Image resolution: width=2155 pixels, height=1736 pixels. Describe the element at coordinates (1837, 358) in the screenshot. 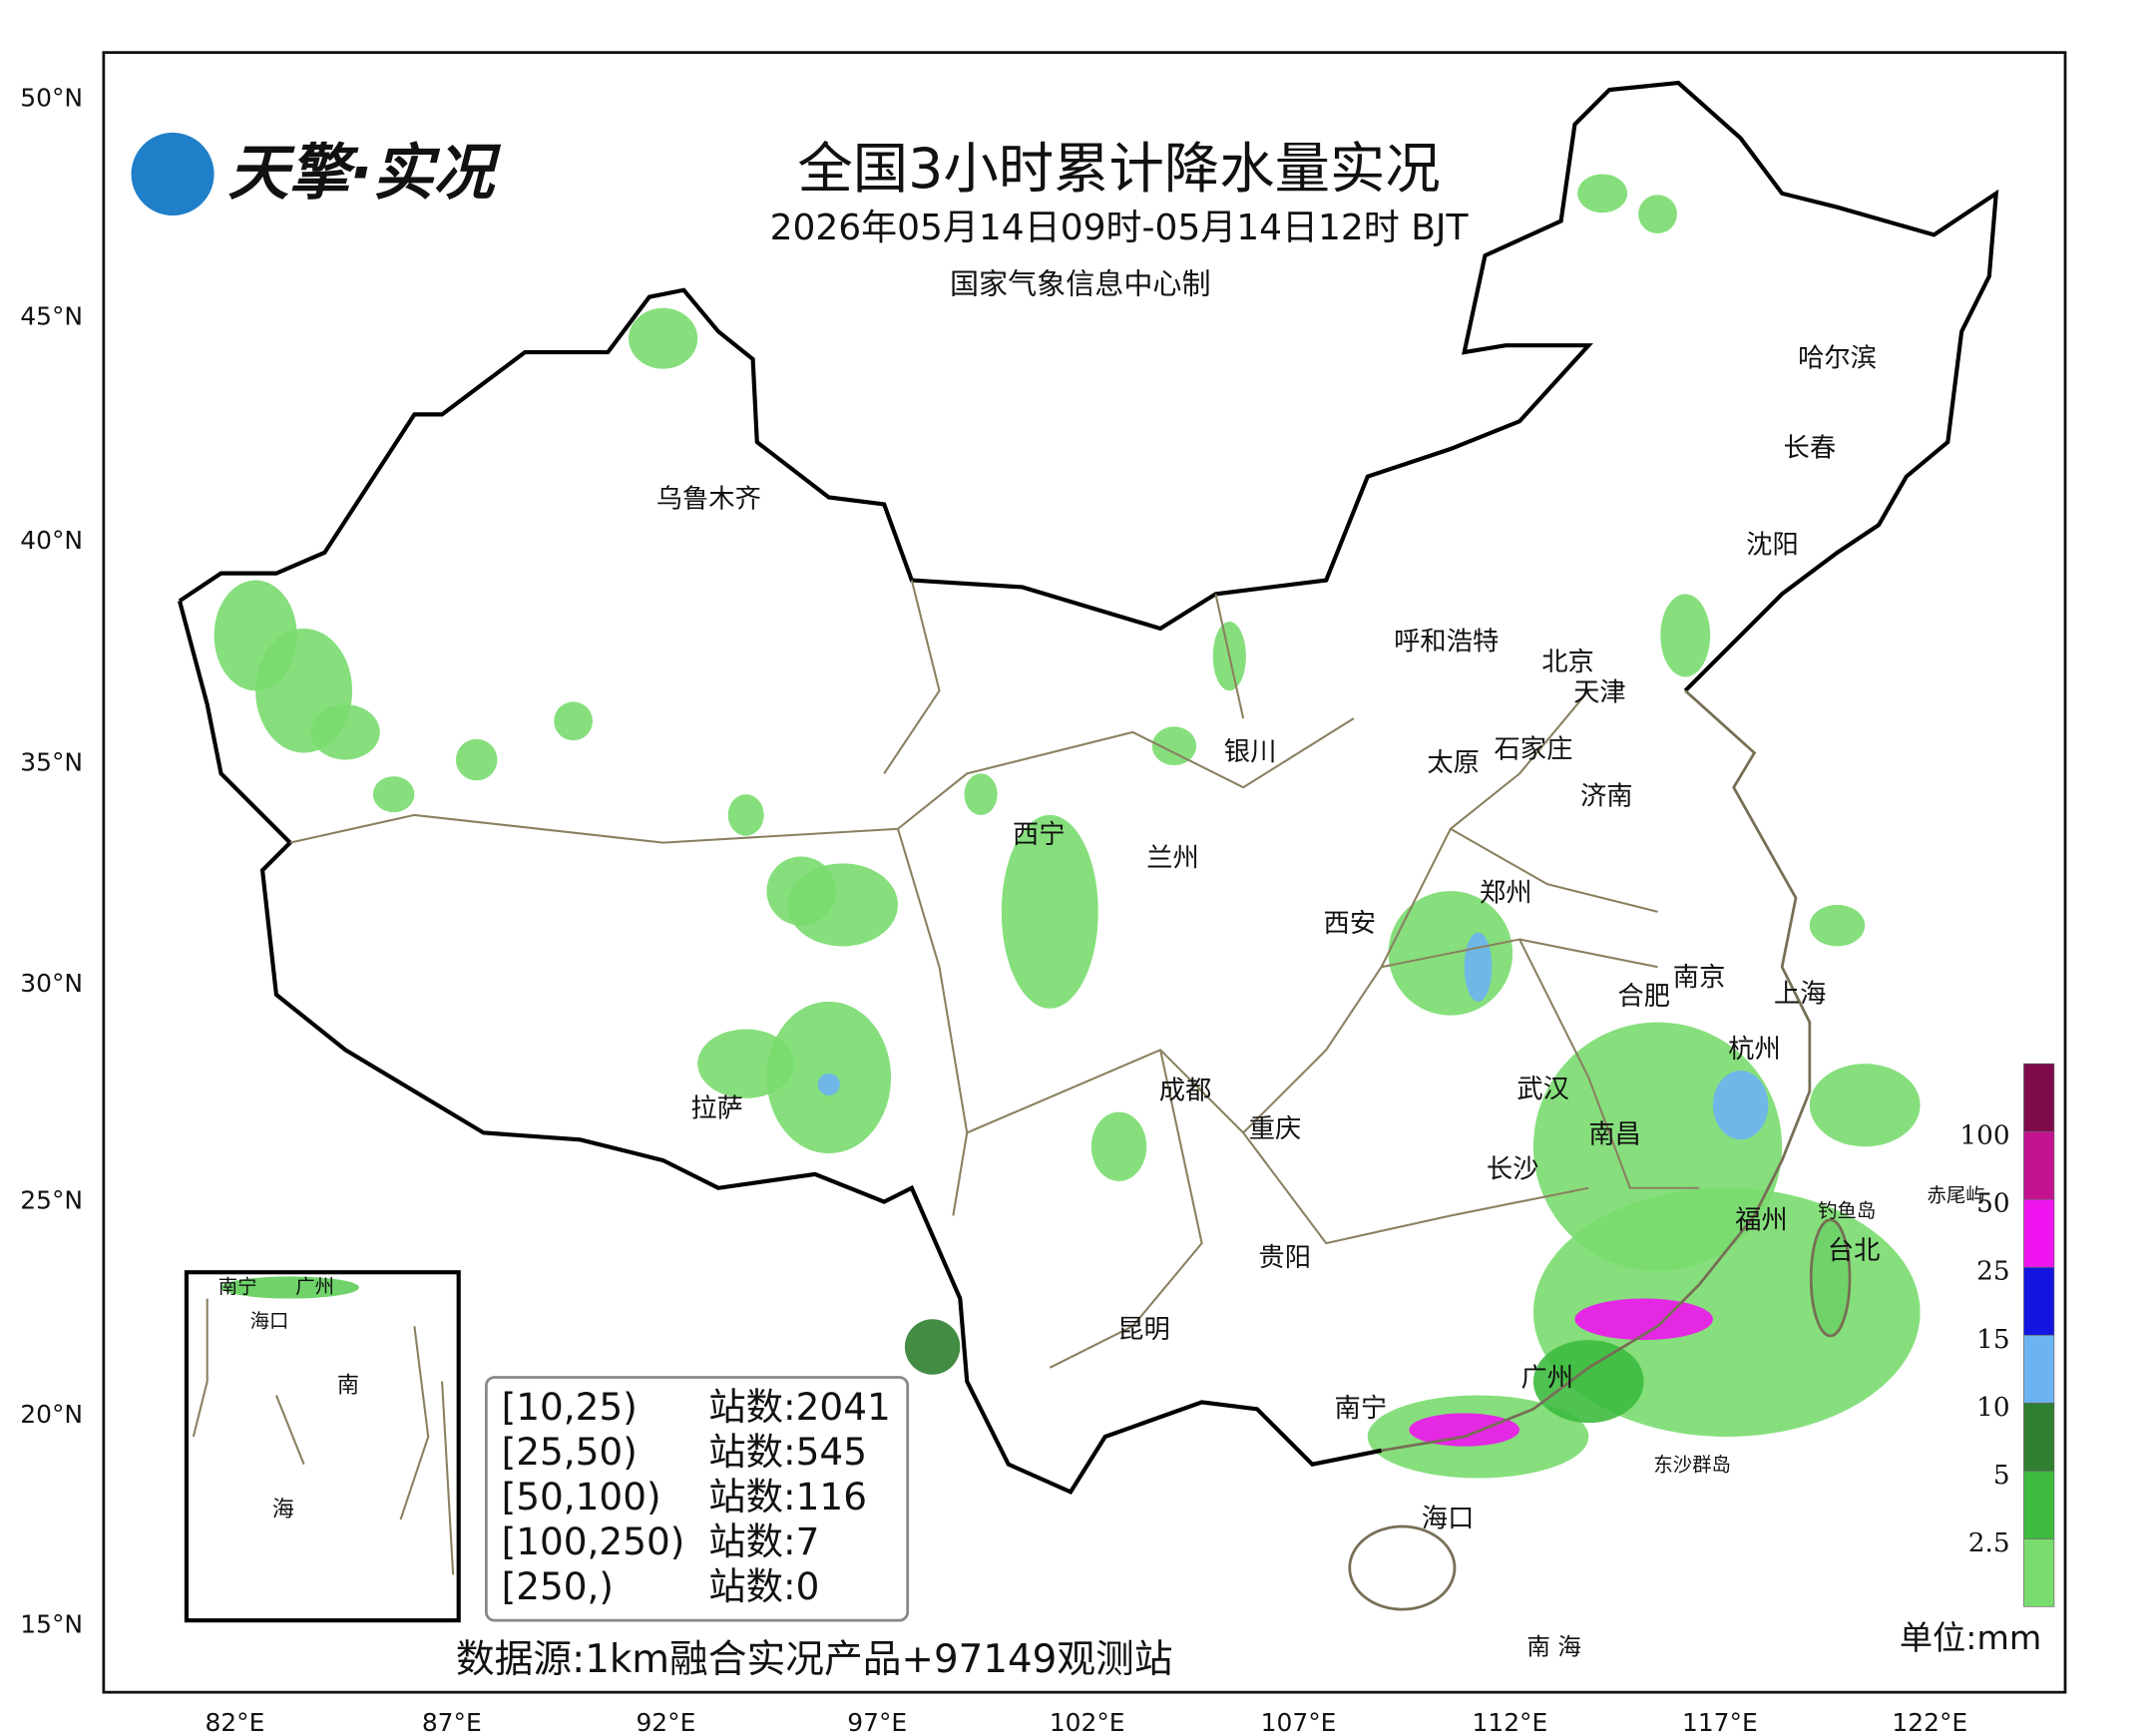

I see `city-label: 哈尔滨` at that location.